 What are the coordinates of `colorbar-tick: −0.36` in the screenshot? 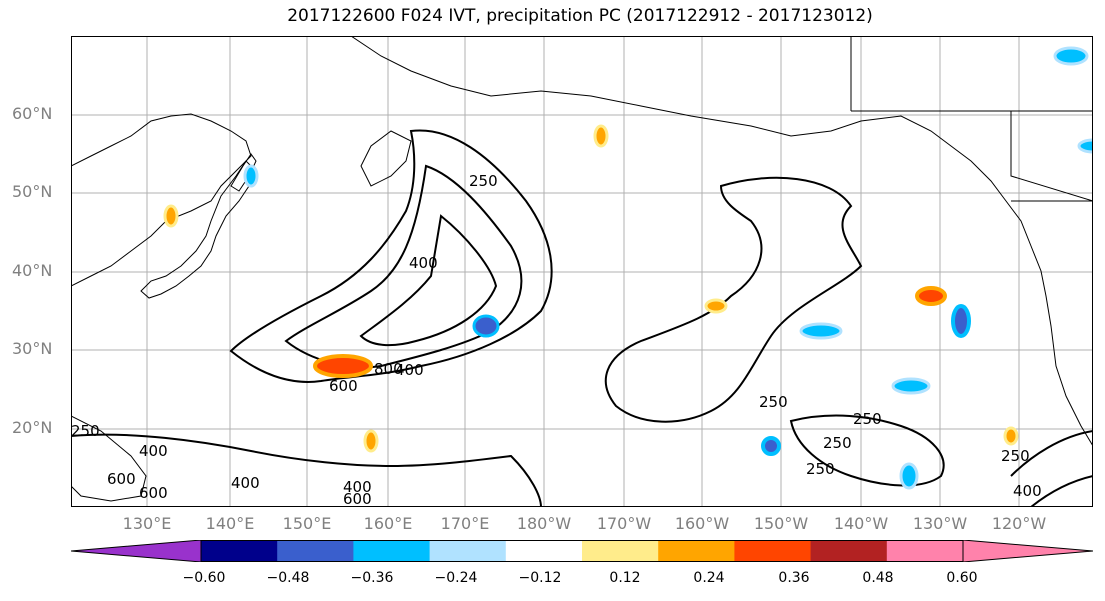 It's located at (372, 578).